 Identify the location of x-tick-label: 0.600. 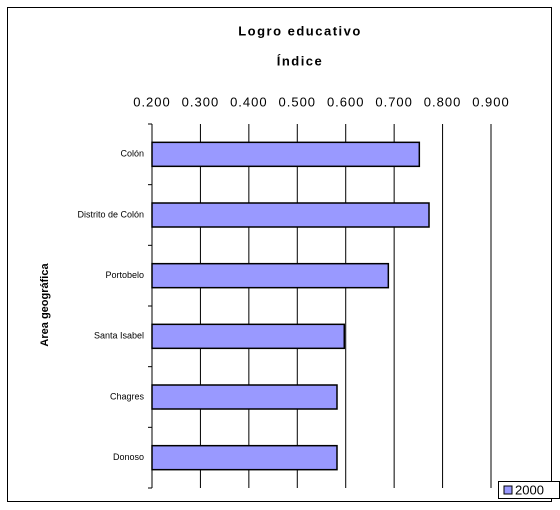
(346, 101).